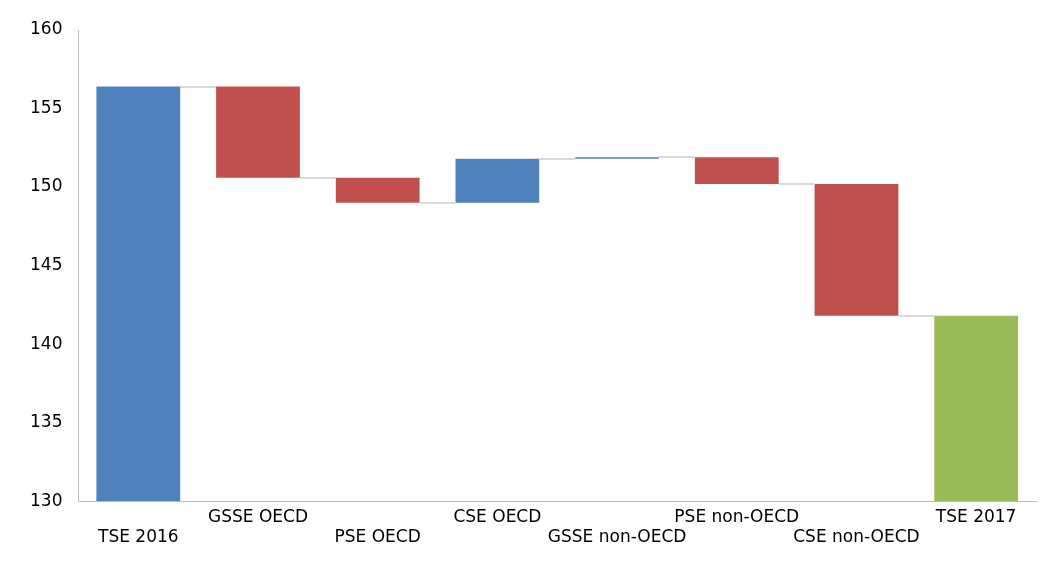 This screenshot has width=1046, height=564. What do you see at coordinates (46, 421) in the screenshot?
I see `y-tick-label: 135` at bounding box center [46, 421].